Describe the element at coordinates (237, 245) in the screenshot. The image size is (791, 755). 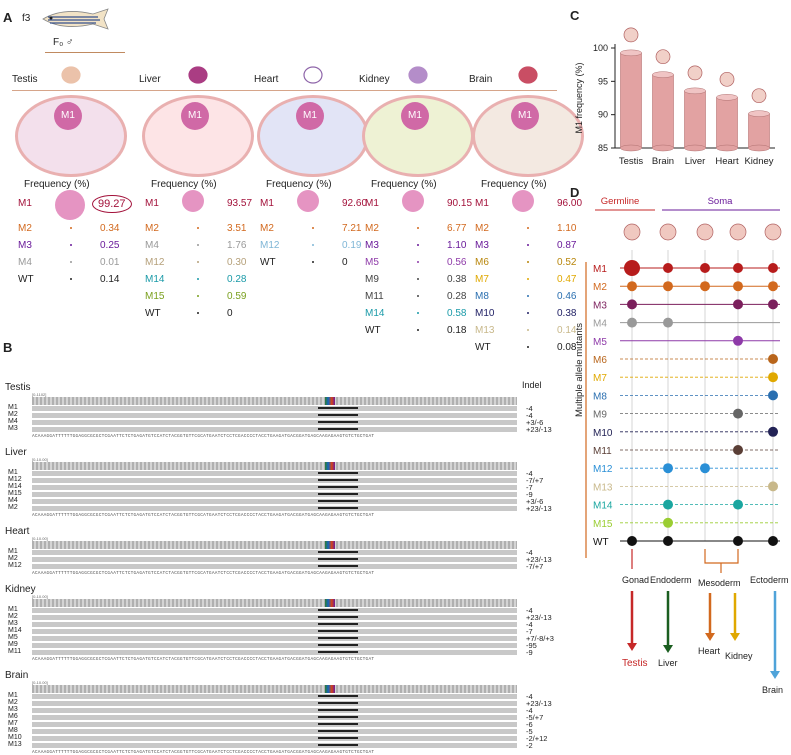
I see `frequency-value: 1.76` at that location.